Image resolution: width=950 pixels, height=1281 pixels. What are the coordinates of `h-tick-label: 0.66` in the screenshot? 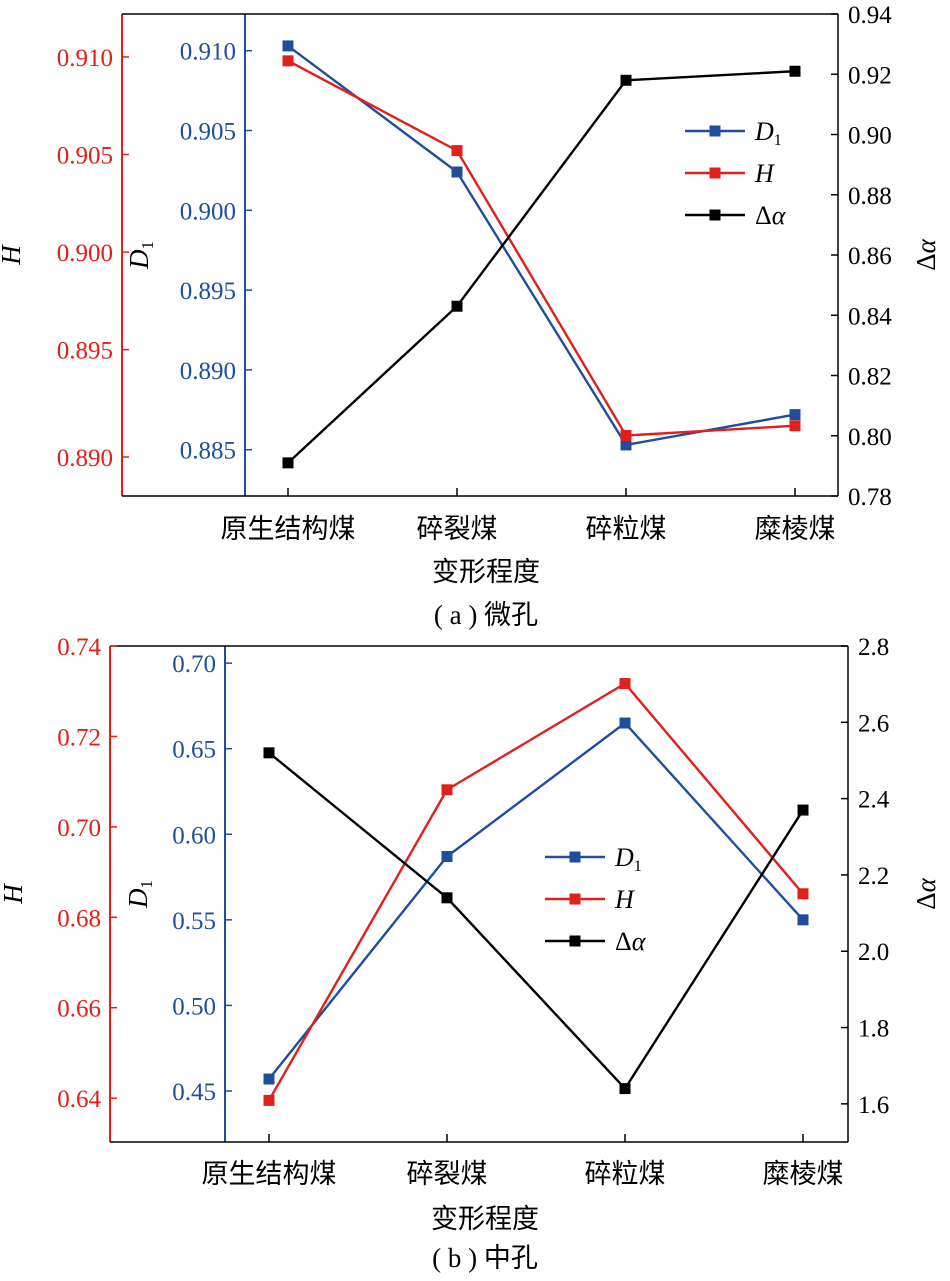 It's located at (79, 1009).